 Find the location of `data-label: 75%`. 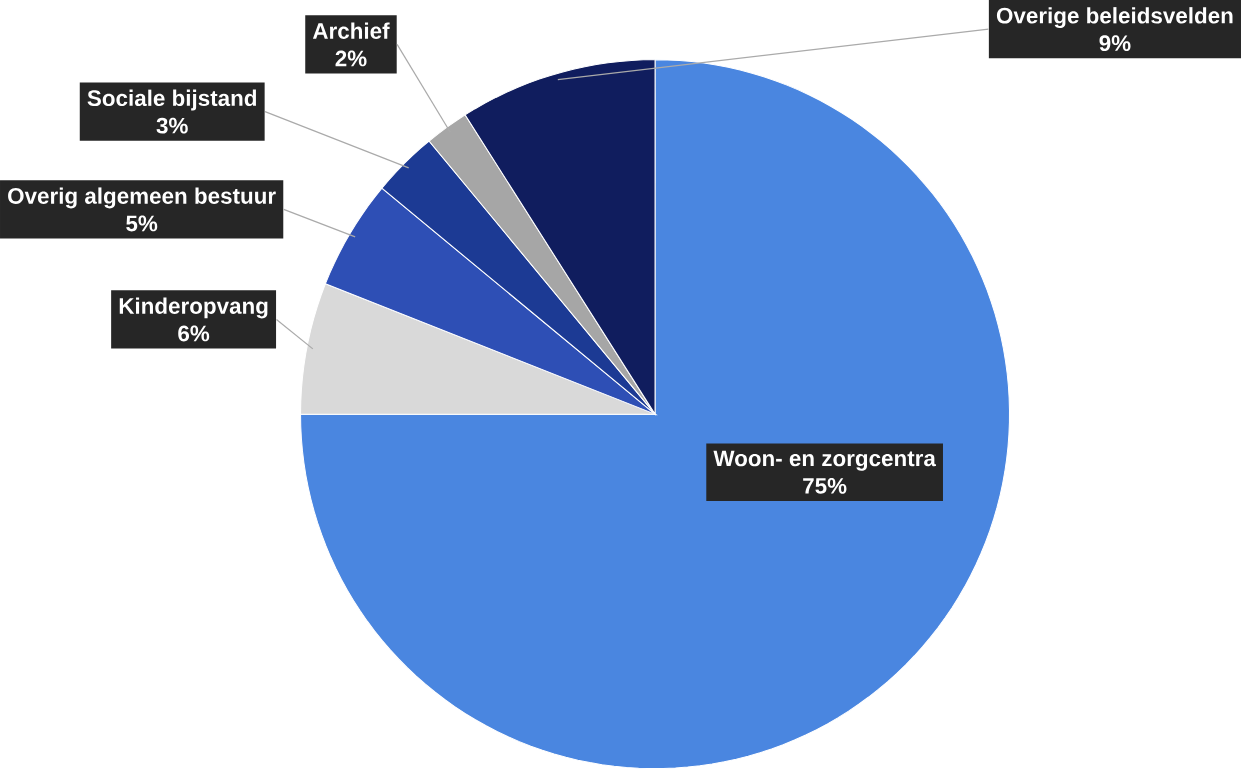

data-label: 75% is located at coordinates (825, 485).